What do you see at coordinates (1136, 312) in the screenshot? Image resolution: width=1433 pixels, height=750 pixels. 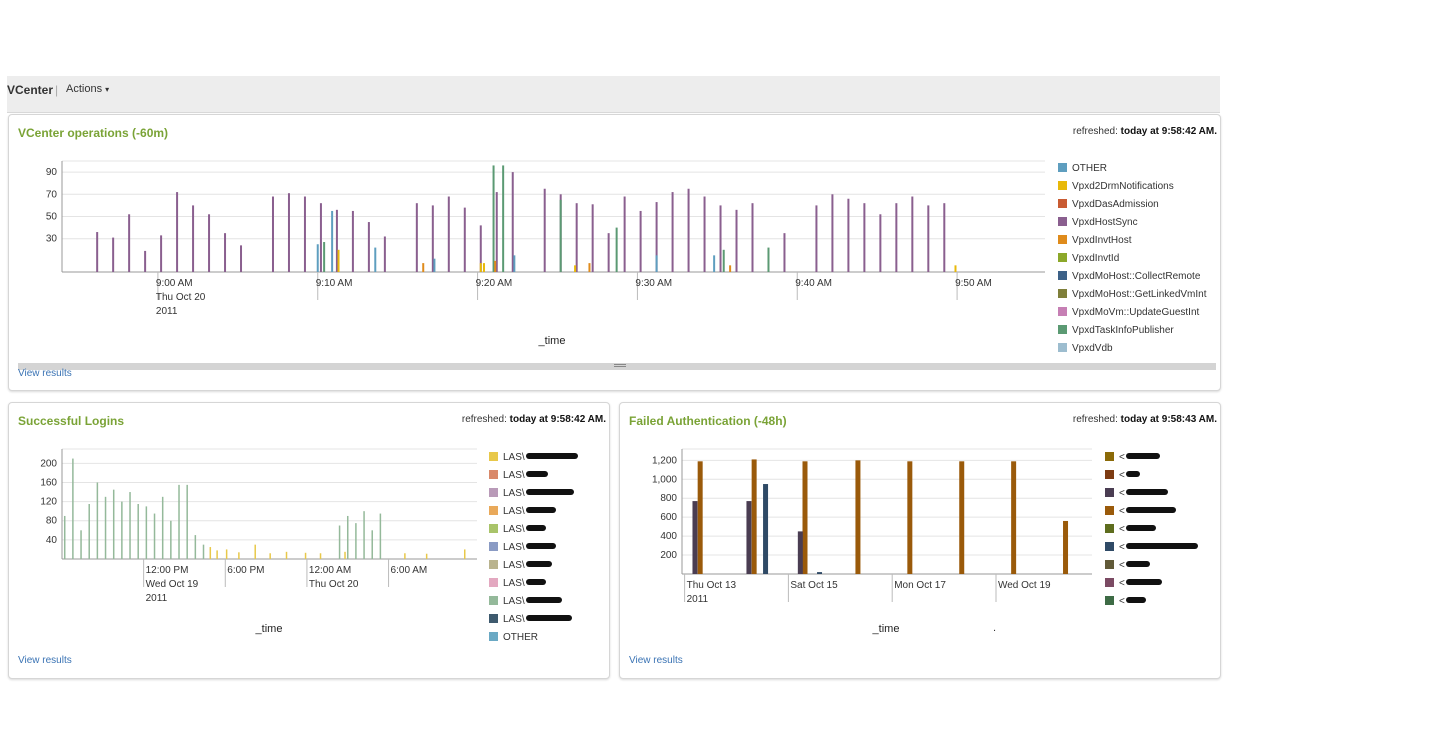 I see `legend-label: VpxdMoVm::UpdateGuestInt` at bounding box center [1136, 312].